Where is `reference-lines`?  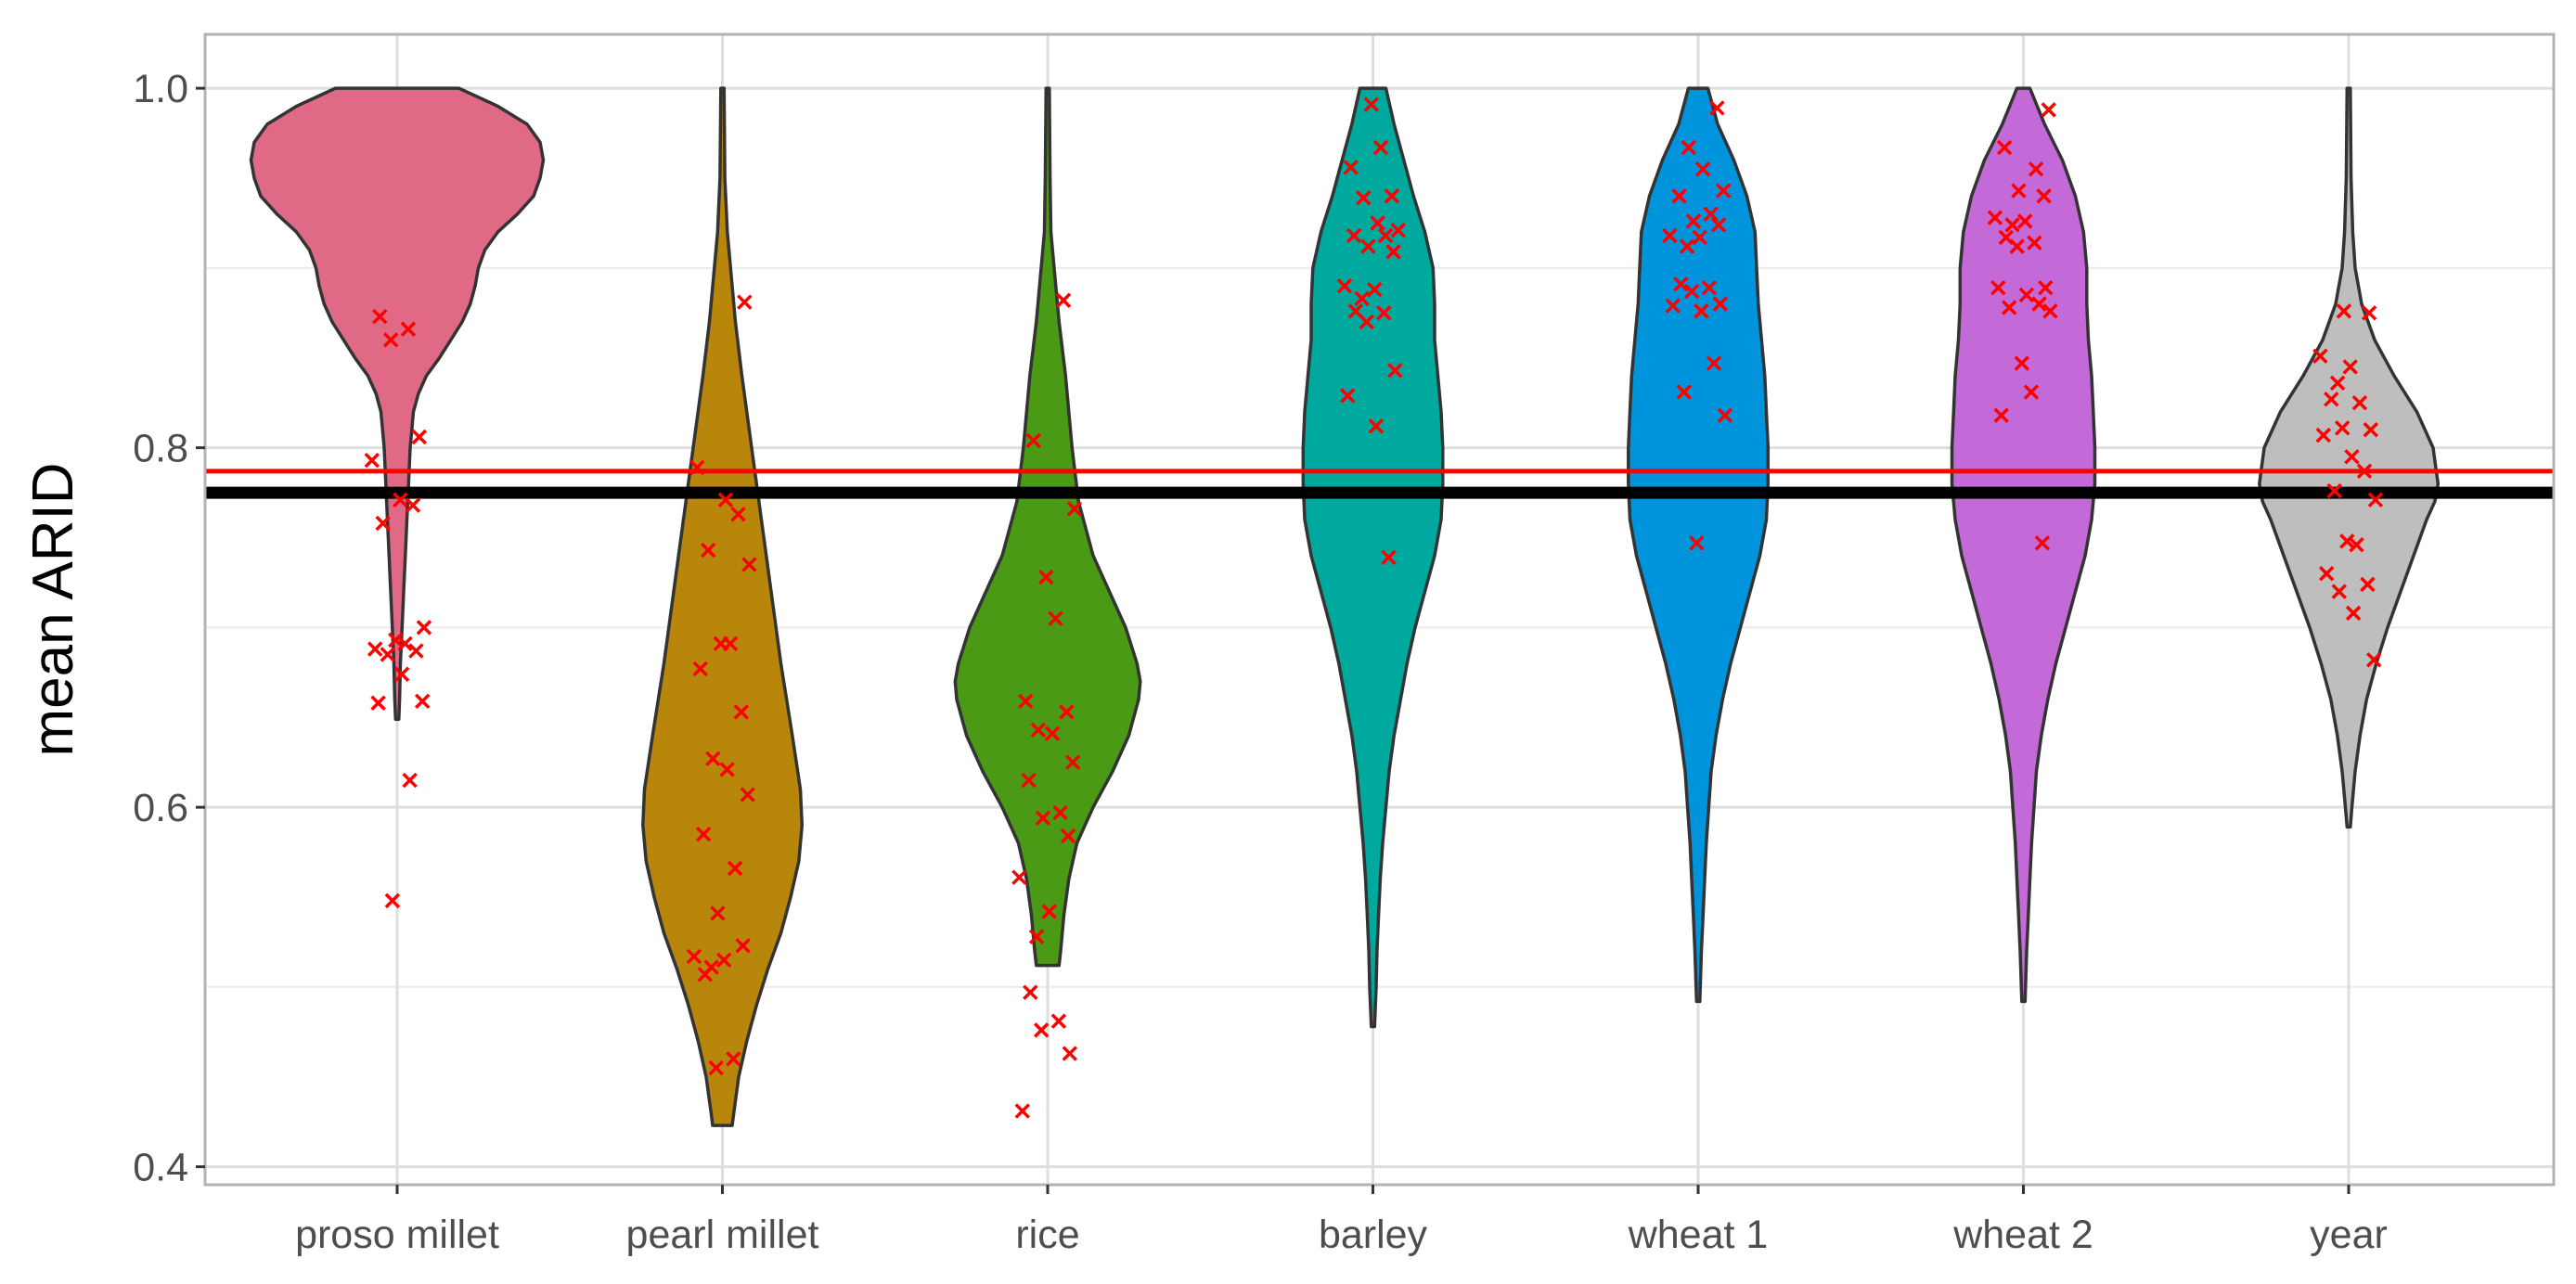
reference-lines is located at coordinates (1379, 484).